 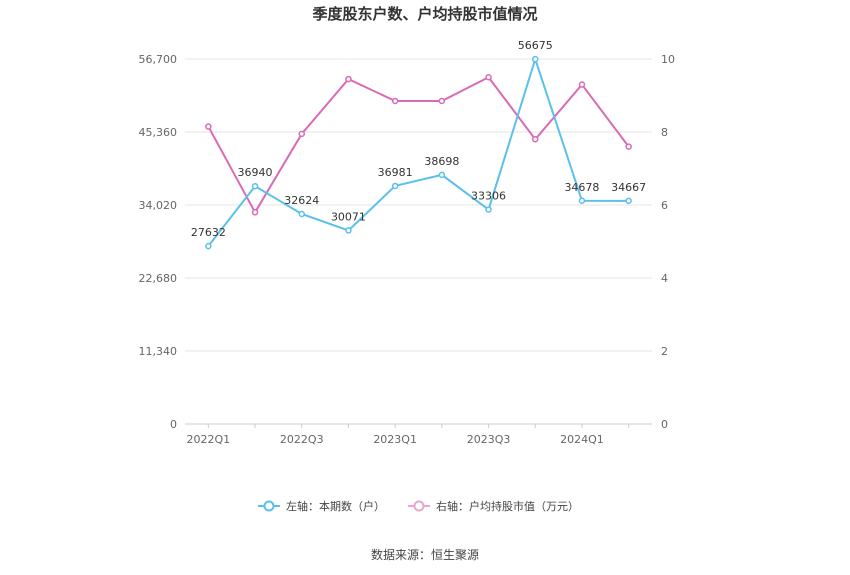 I want to click on left-tick-label: 45,360, so click(x=158, y=132).